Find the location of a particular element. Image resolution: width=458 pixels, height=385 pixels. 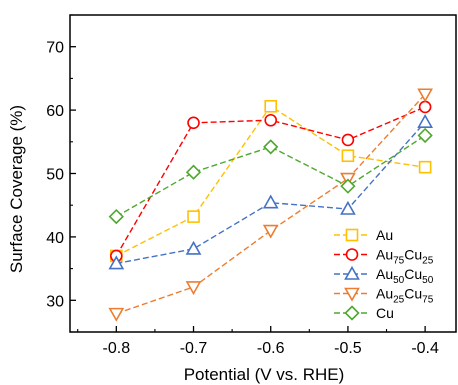

legend-label: Au25Cu75 is located at coordinates (405, 296).